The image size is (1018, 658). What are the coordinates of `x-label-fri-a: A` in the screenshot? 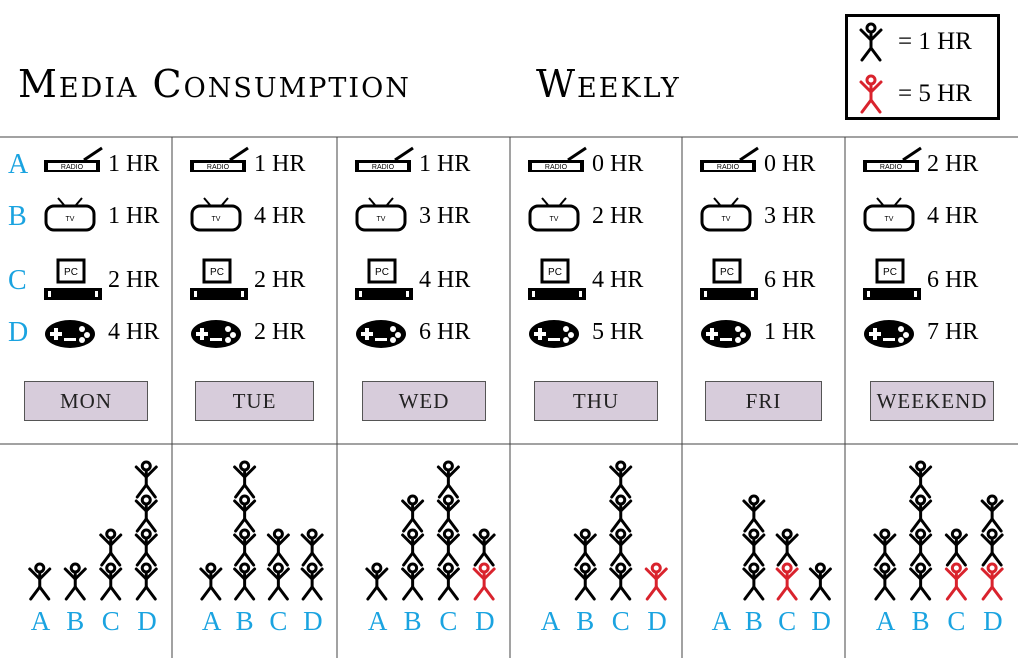 It's located at (721, 621).